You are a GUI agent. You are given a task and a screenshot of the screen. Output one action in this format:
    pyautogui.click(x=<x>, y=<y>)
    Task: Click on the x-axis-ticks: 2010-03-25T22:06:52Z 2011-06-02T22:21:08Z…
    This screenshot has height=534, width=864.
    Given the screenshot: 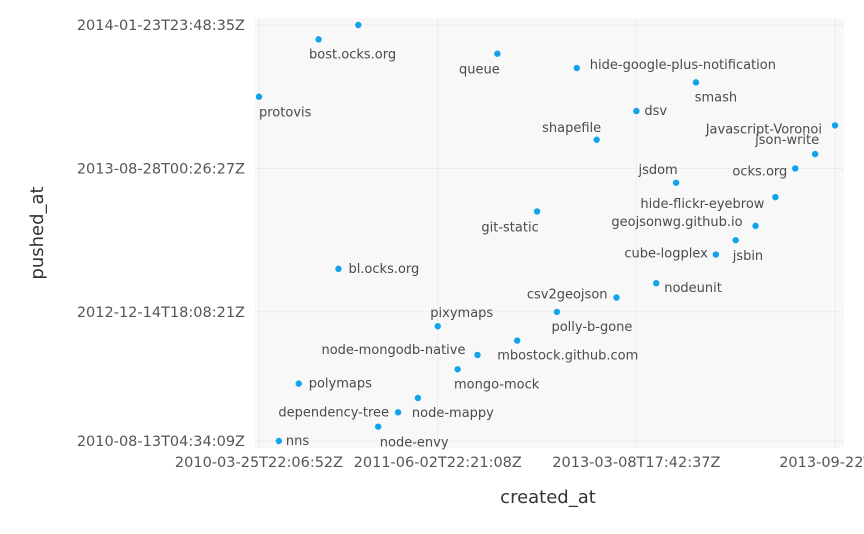 What is the action you would take?
    pyautogui.click(x=519, y=463)
    